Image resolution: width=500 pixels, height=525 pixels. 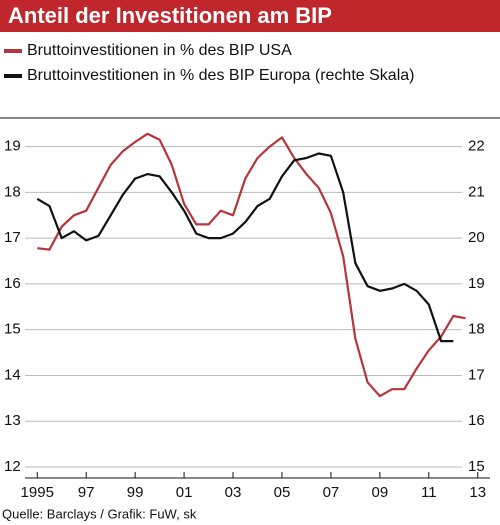 What do you see at coordinates (380, 492) in the screenshot?
I see `x-tick-label: 09` at bounding box center [380, 492].